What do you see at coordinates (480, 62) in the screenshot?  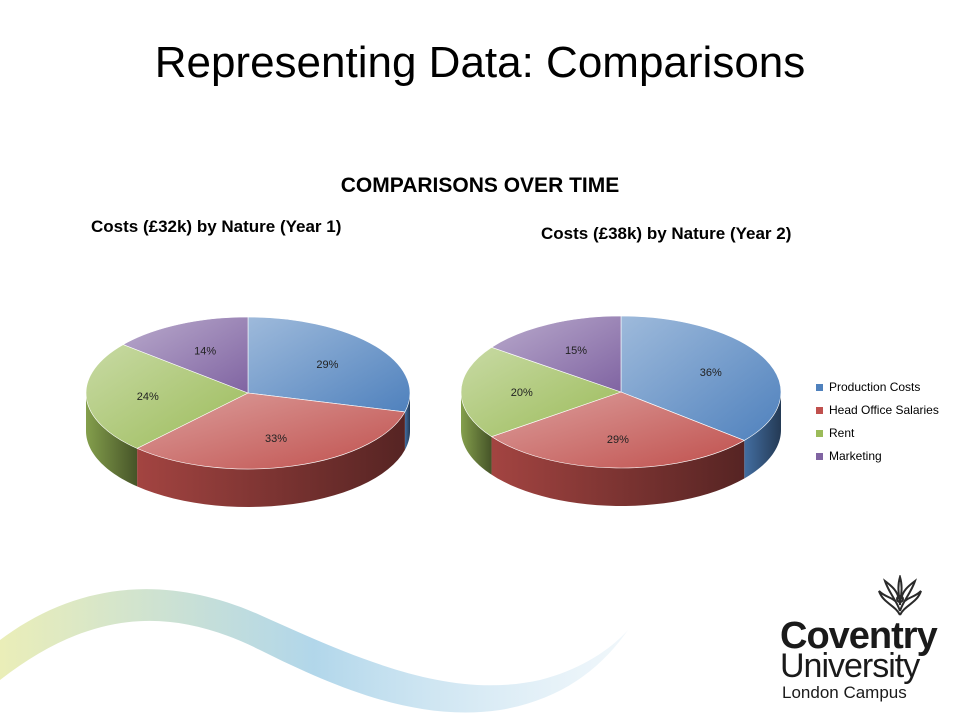 I see `slide-title: Representing Data: Comparisons` at bounding box center [480, 62].